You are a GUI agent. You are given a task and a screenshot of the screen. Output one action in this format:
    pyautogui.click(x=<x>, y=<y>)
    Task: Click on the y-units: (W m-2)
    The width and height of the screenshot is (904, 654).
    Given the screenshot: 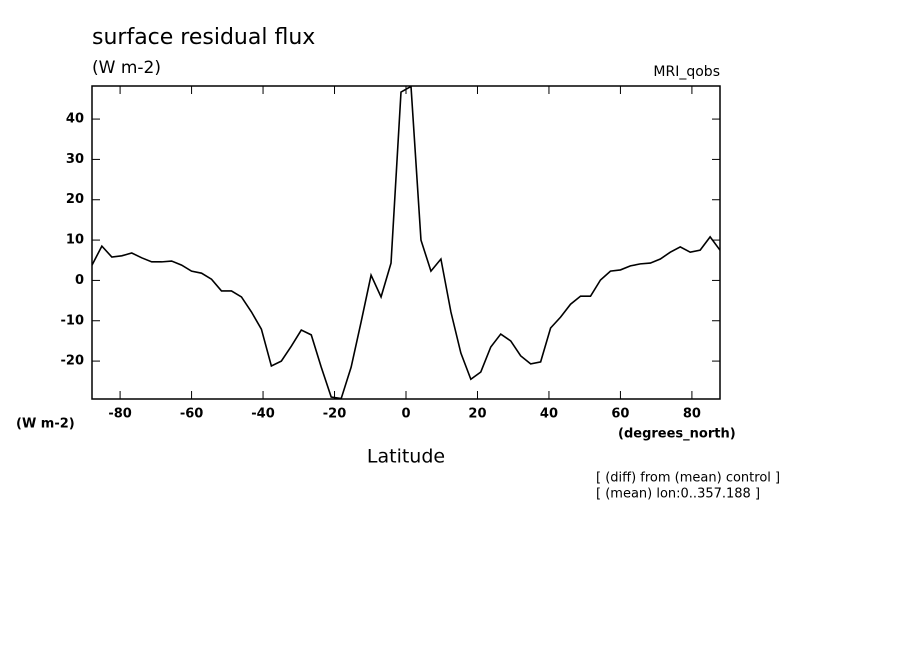 What is the action you would take?
    pyautogui.click(x=45, y=424)
    